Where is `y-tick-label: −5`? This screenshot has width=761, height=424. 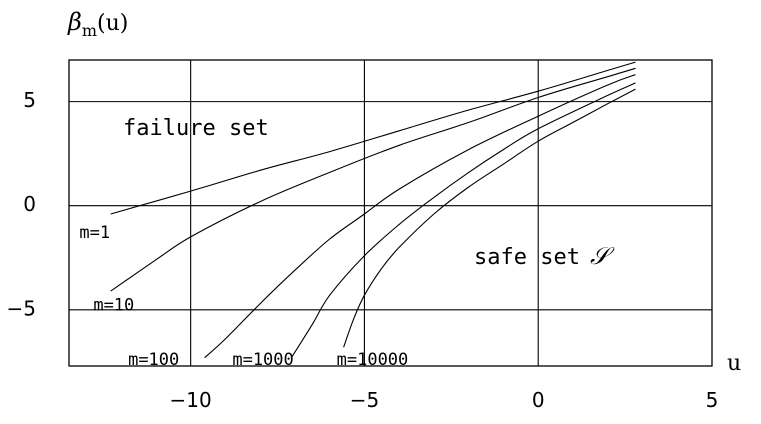 y-tick-label: −5 is located at coordinates (21, 308).